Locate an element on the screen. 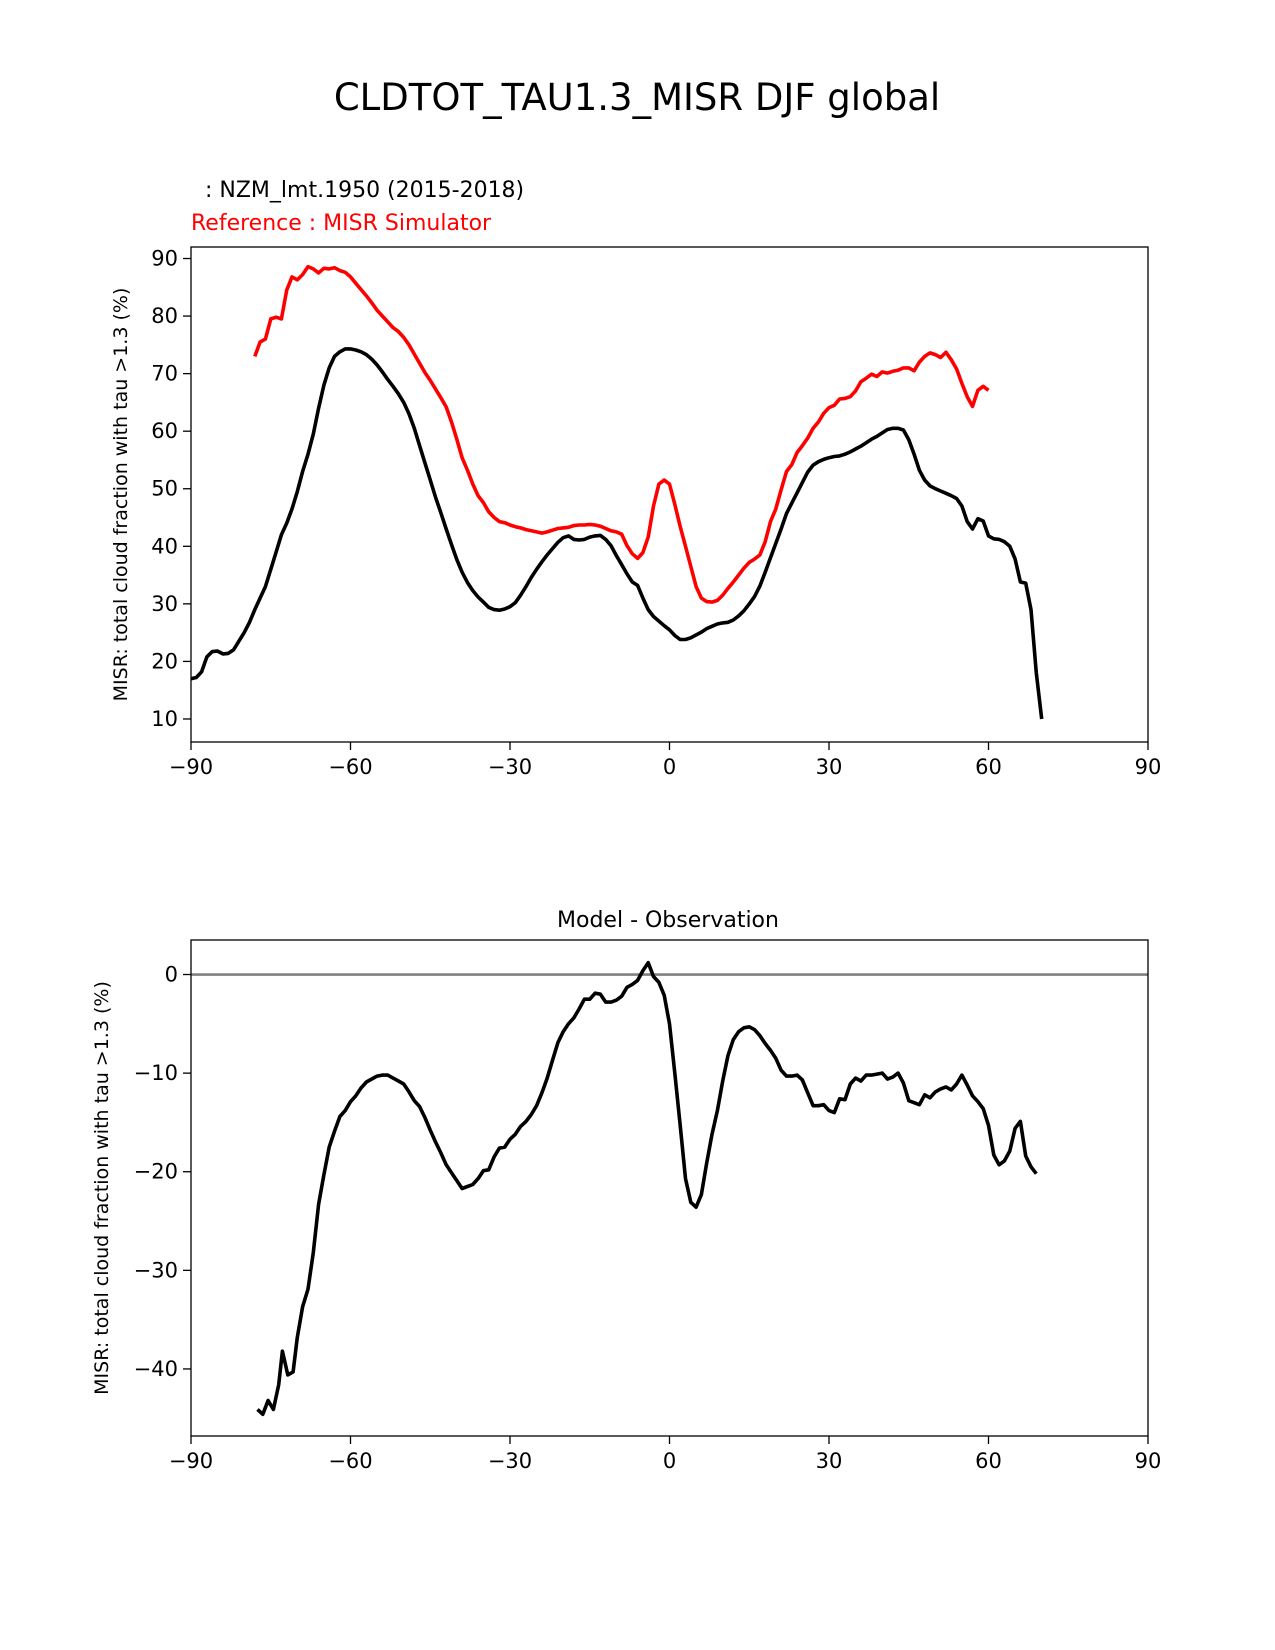 The image size is (1275, 1650). y-tick-label: 30 is located at coordinates (164, 604).